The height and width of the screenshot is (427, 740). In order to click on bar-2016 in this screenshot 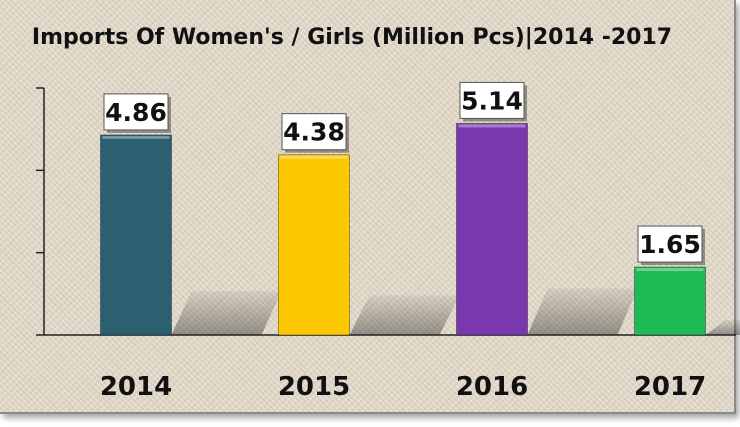, I will do `click(492, 229)`.